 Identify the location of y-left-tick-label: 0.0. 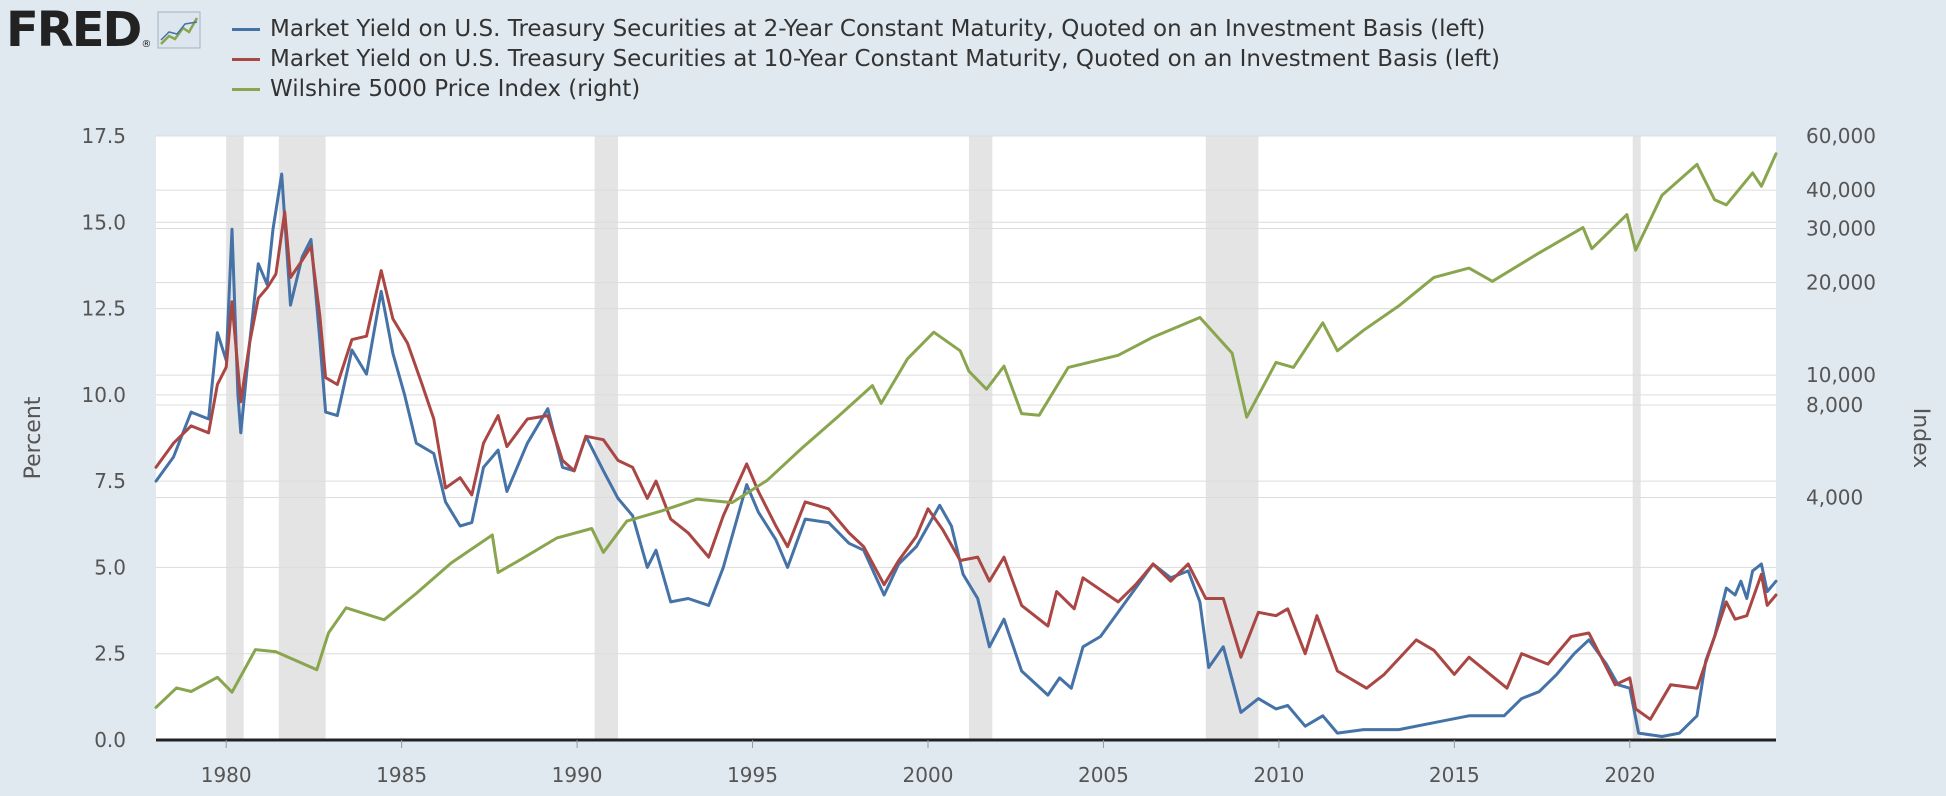
(110, 740).